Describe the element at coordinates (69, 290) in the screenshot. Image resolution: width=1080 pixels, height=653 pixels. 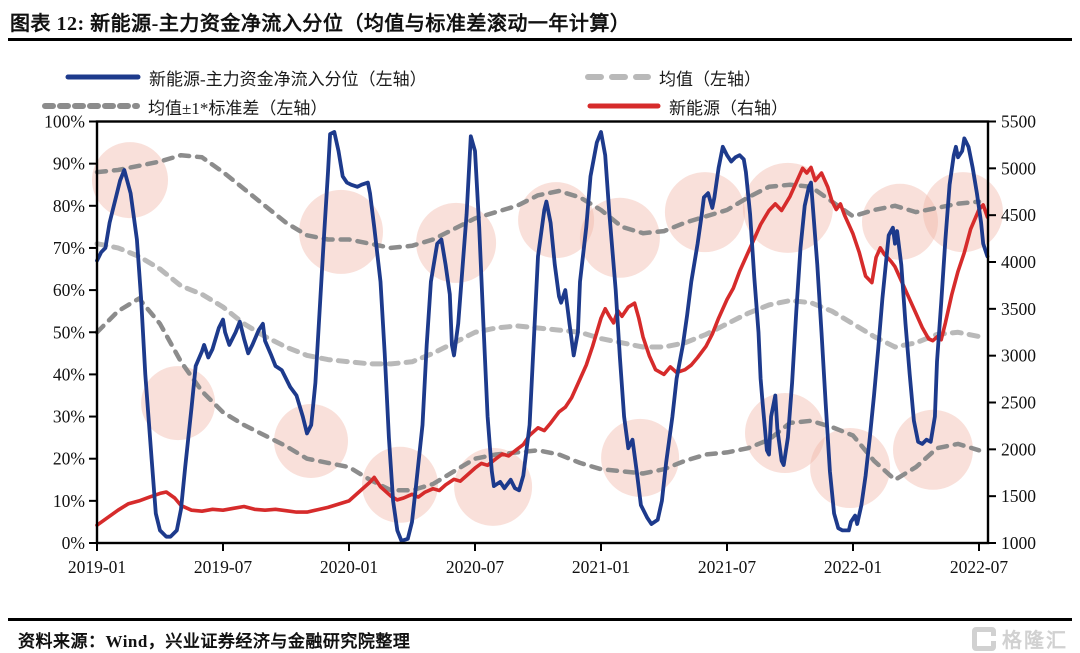
I see `y-left-tick-label: 60%` at that location.